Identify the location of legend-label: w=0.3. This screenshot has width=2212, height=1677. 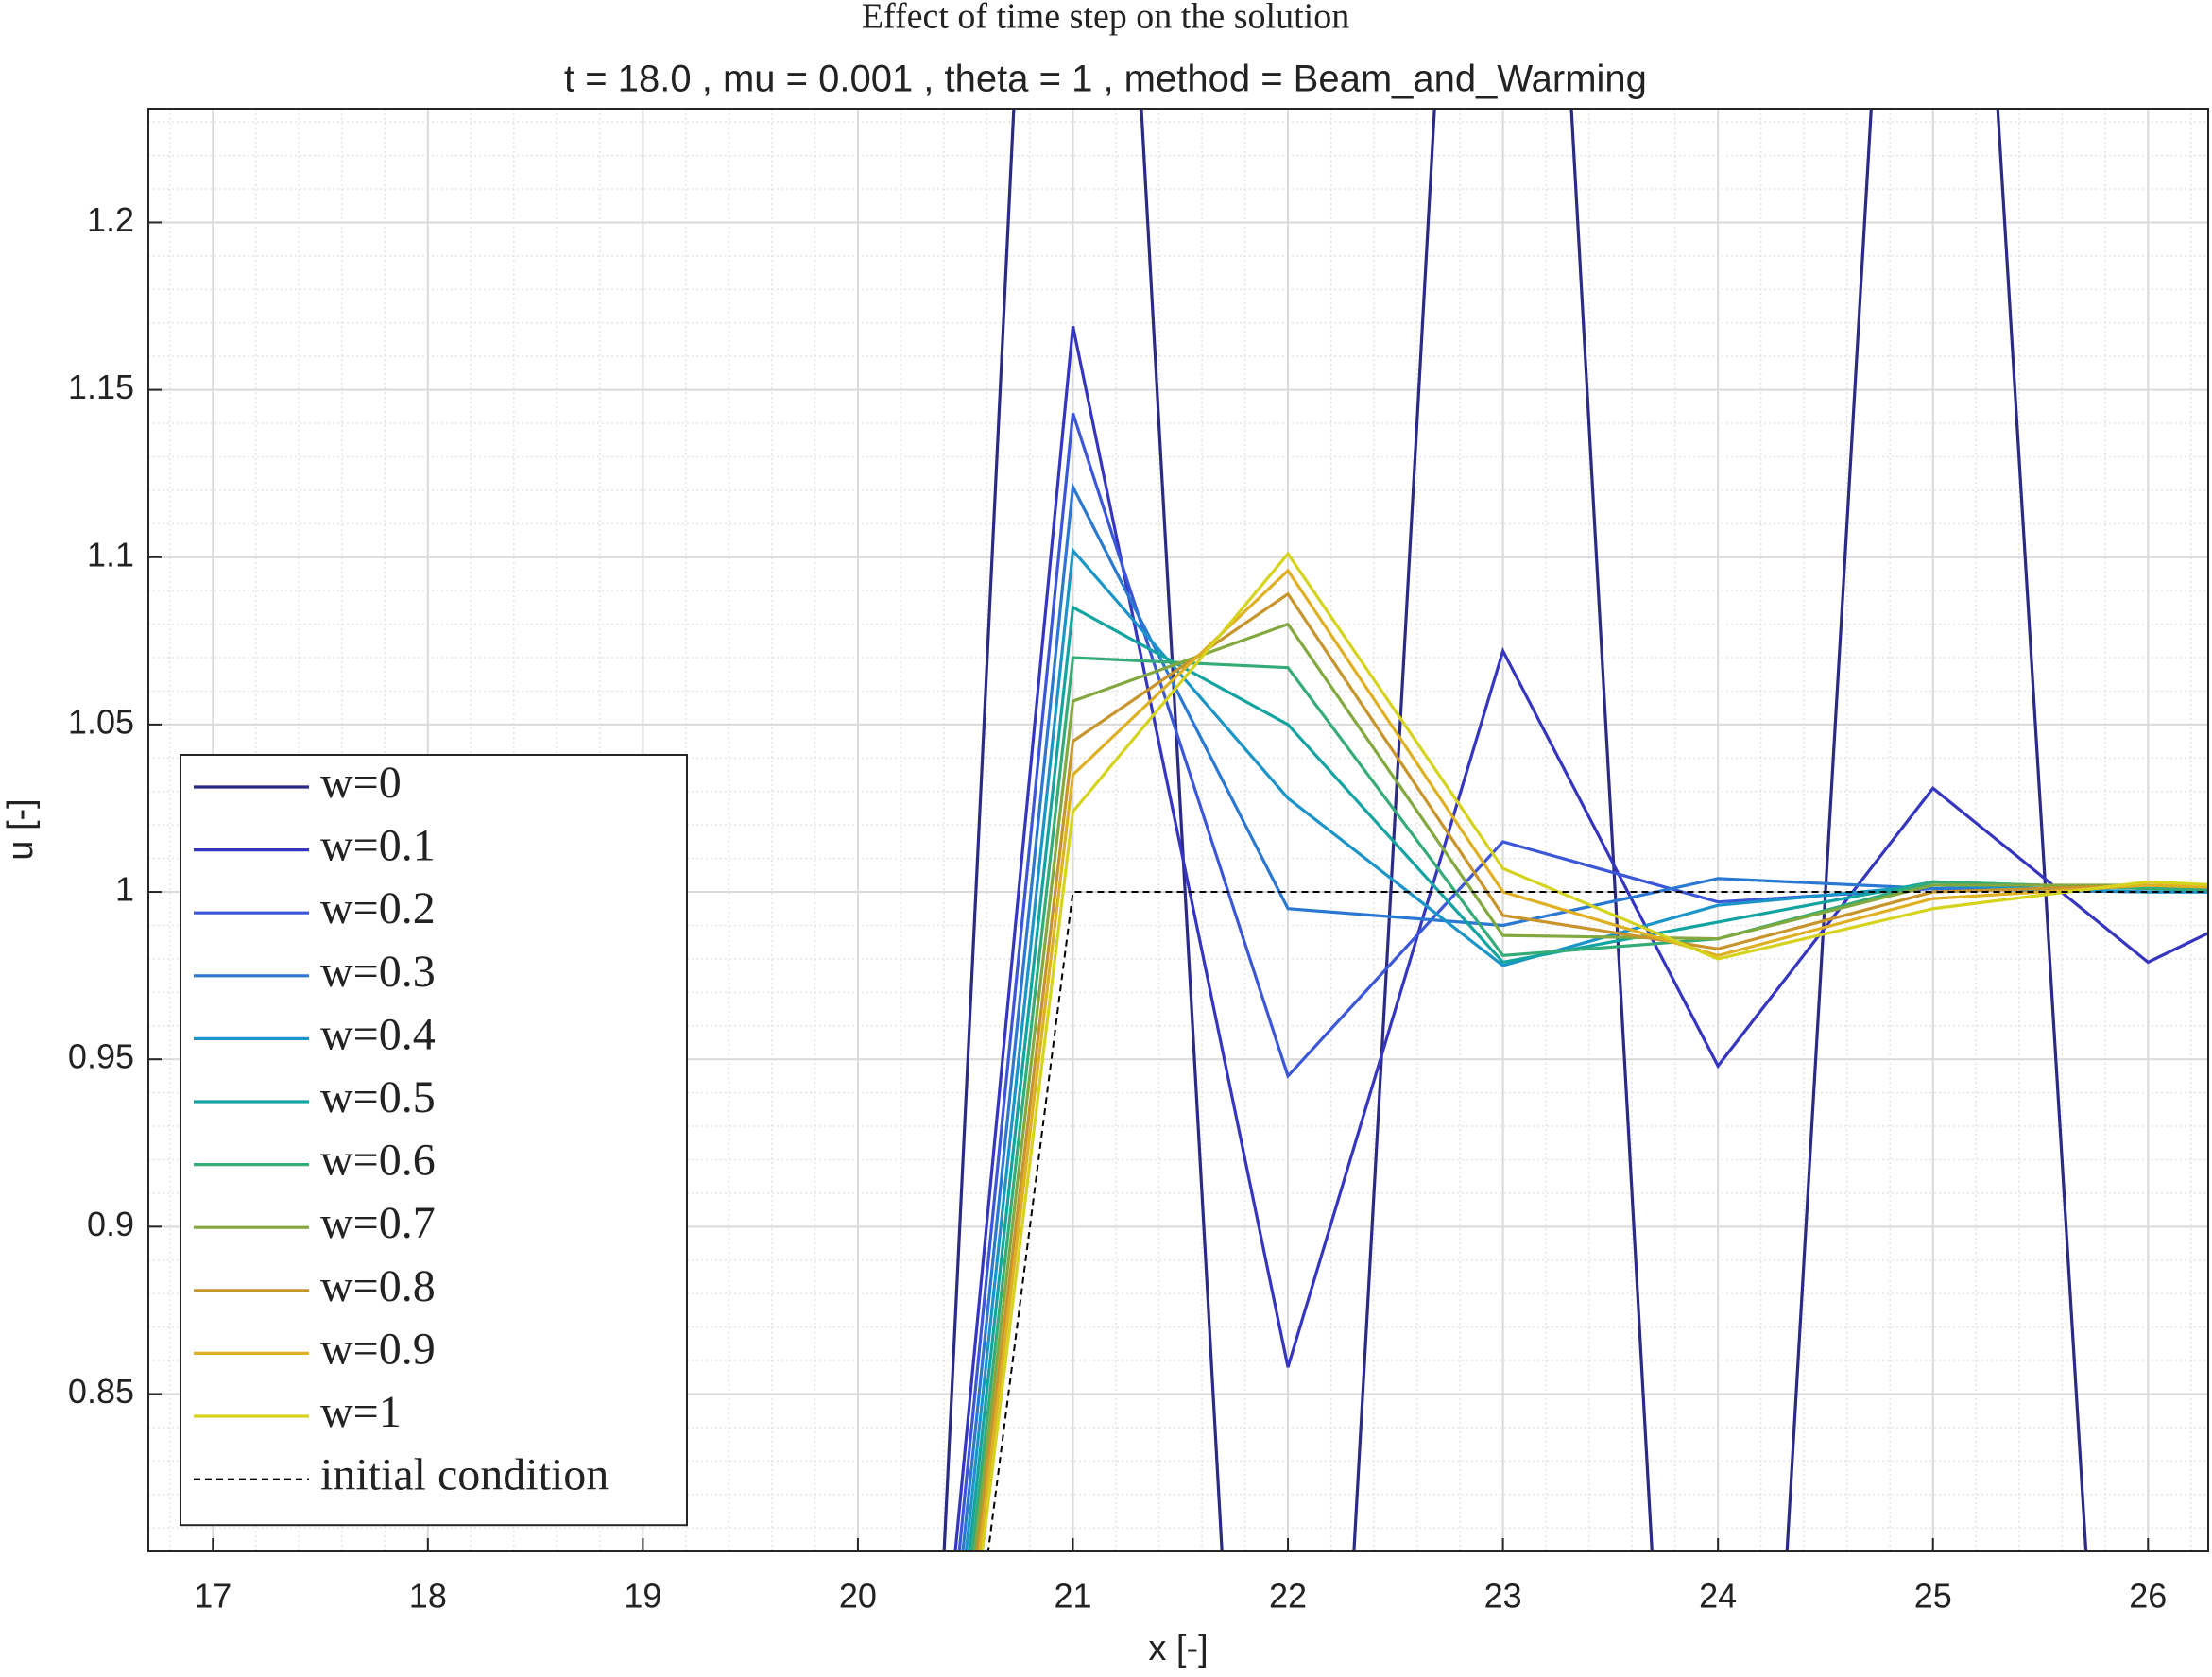
(378, 972).